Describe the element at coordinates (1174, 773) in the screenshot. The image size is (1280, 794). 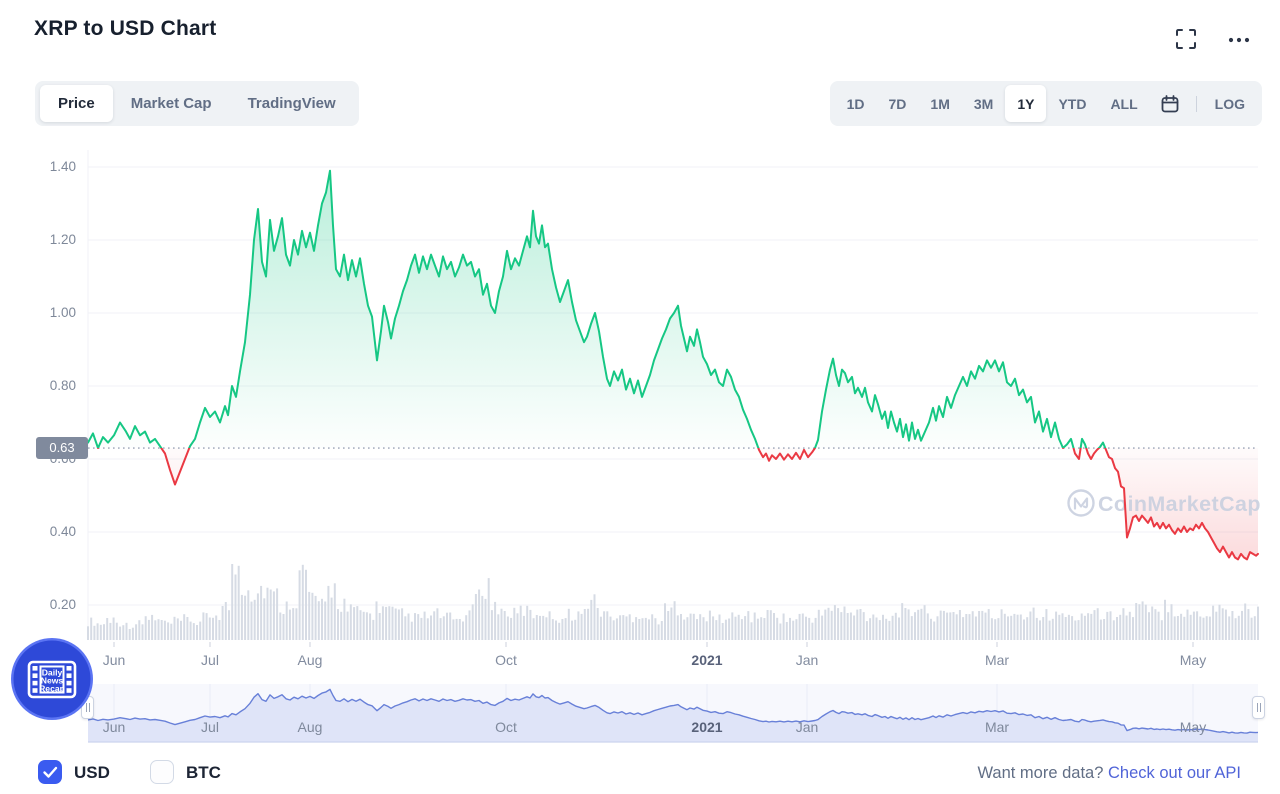
I see `api-link: Check out our API` at that location.